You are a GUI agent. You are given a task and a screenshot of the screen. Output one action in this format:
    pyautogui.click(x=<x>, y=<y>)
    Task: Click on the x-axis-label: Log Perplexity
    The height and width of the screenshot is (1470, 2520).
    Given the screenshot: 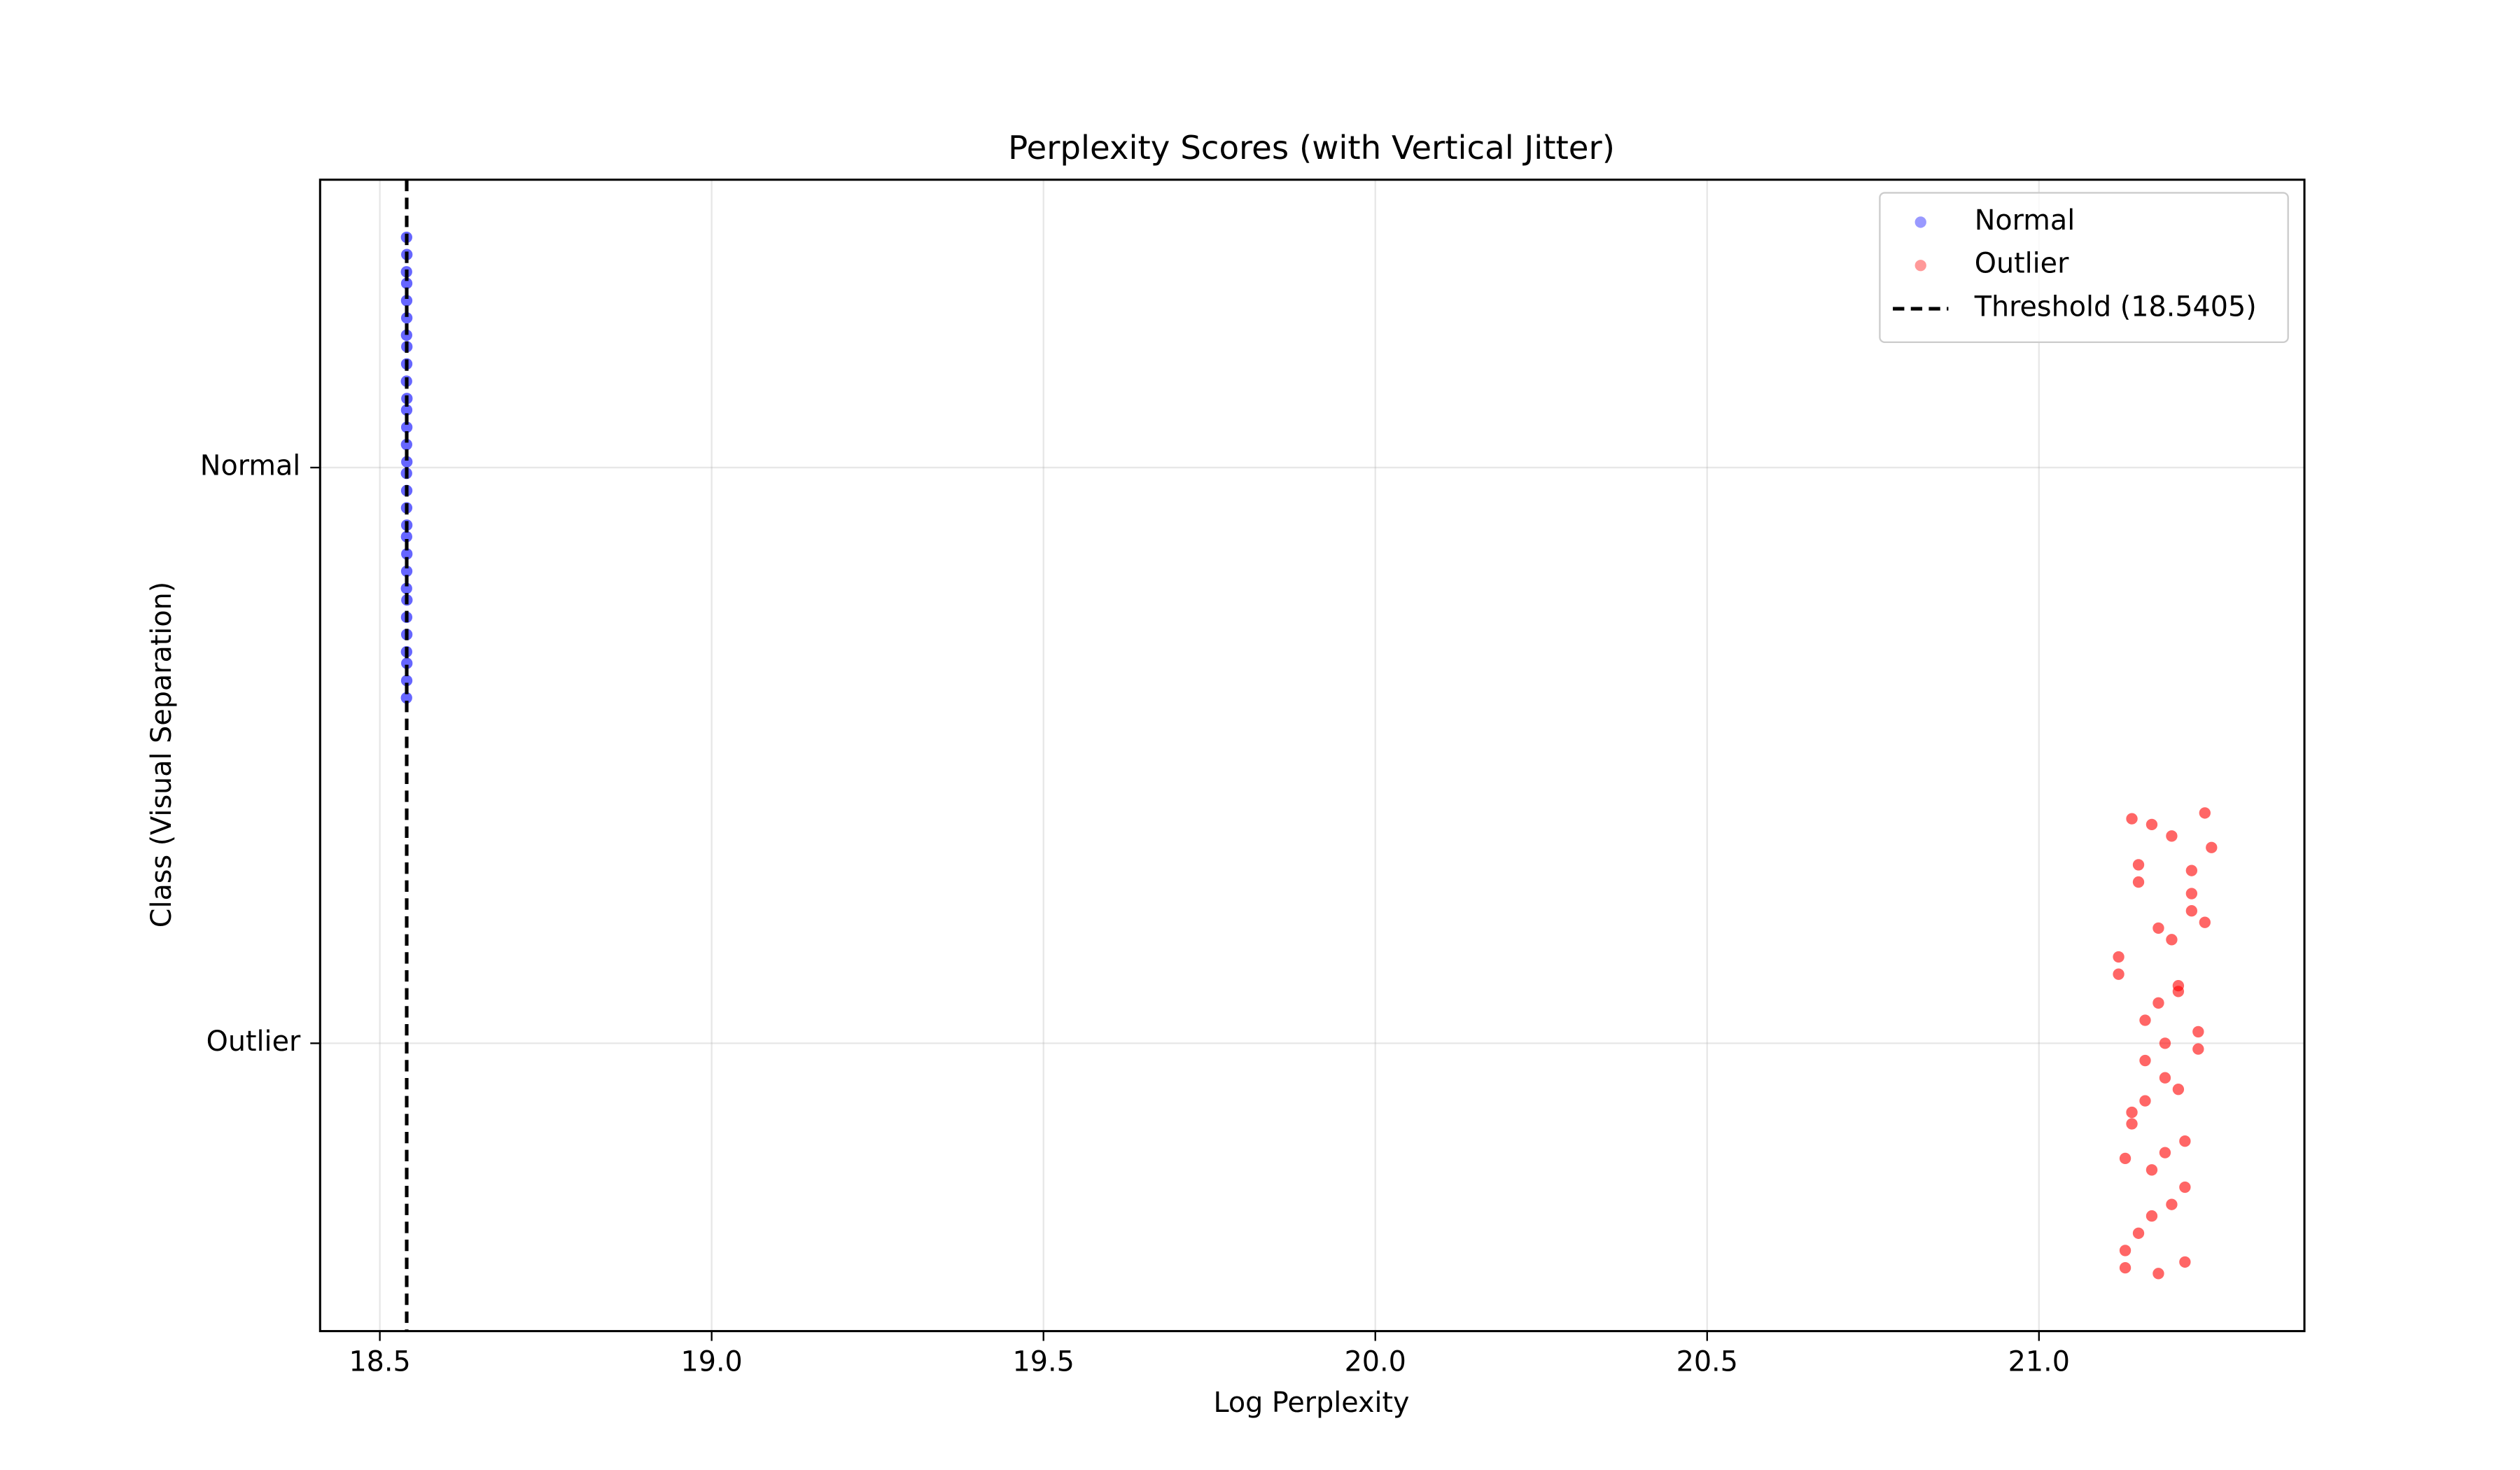 What is the action you would take?
    pyautogui.click(x=1311, y=1403)
    